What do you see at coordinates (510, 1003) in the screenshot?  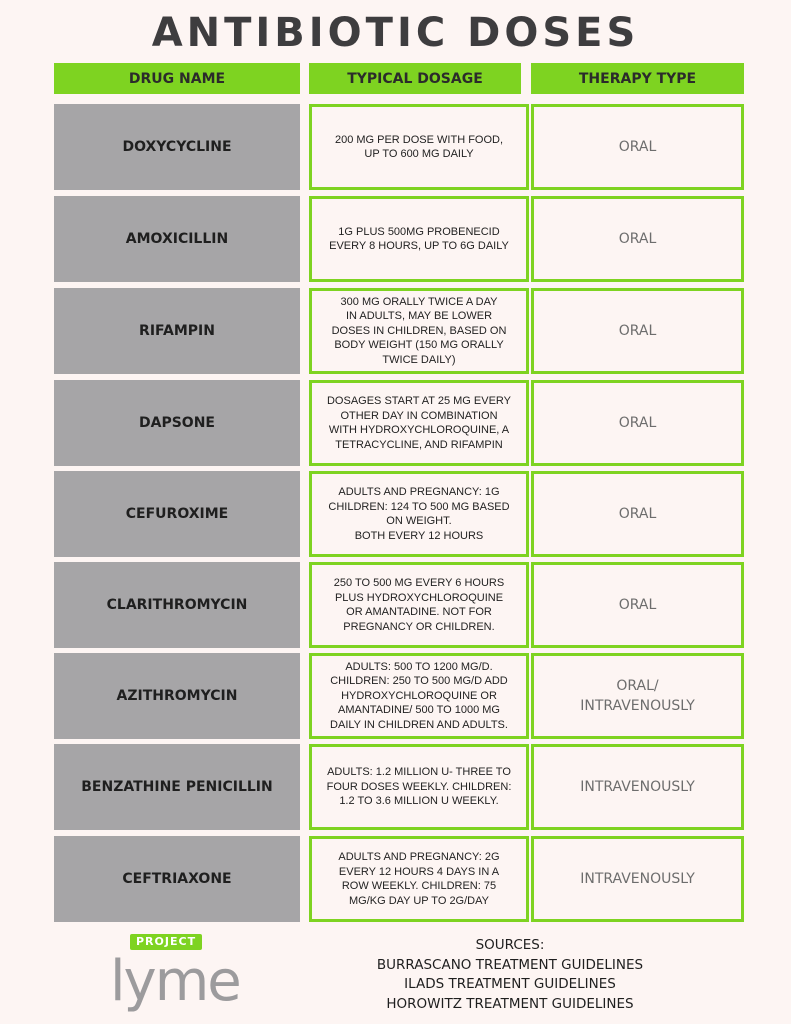 I see `source-item: HOROWITZ TREATMENT GUIDELINES` at bounding box center [510, 1003].